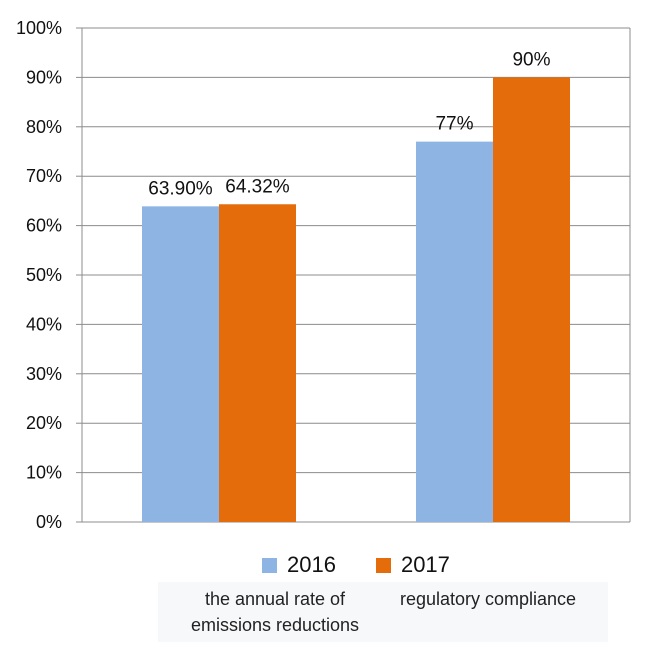 This screenshot has width=654, height=646. What do you see at coordinates (49, 522) in the screenshot?
I see `y-tick-label: 0%` at bounding box center [49, 522].